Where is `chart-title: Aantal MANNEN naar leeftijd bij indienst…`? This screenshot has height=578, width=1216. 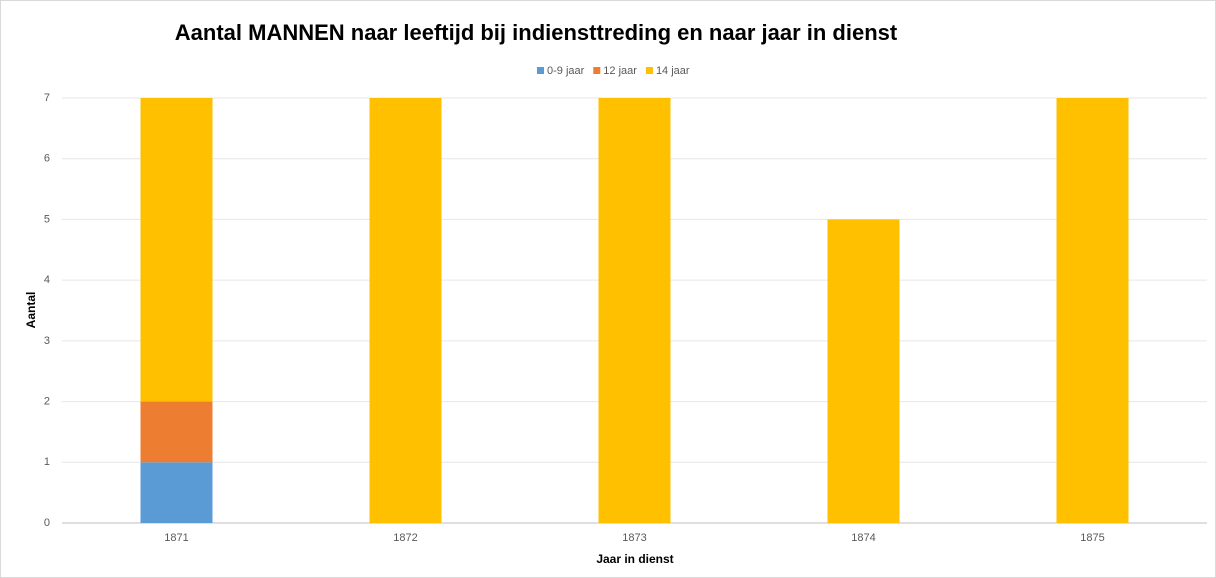
chart-title: Aantal MANNEN naar leeftijd bij indienst… is located at coordinates (536, 32).